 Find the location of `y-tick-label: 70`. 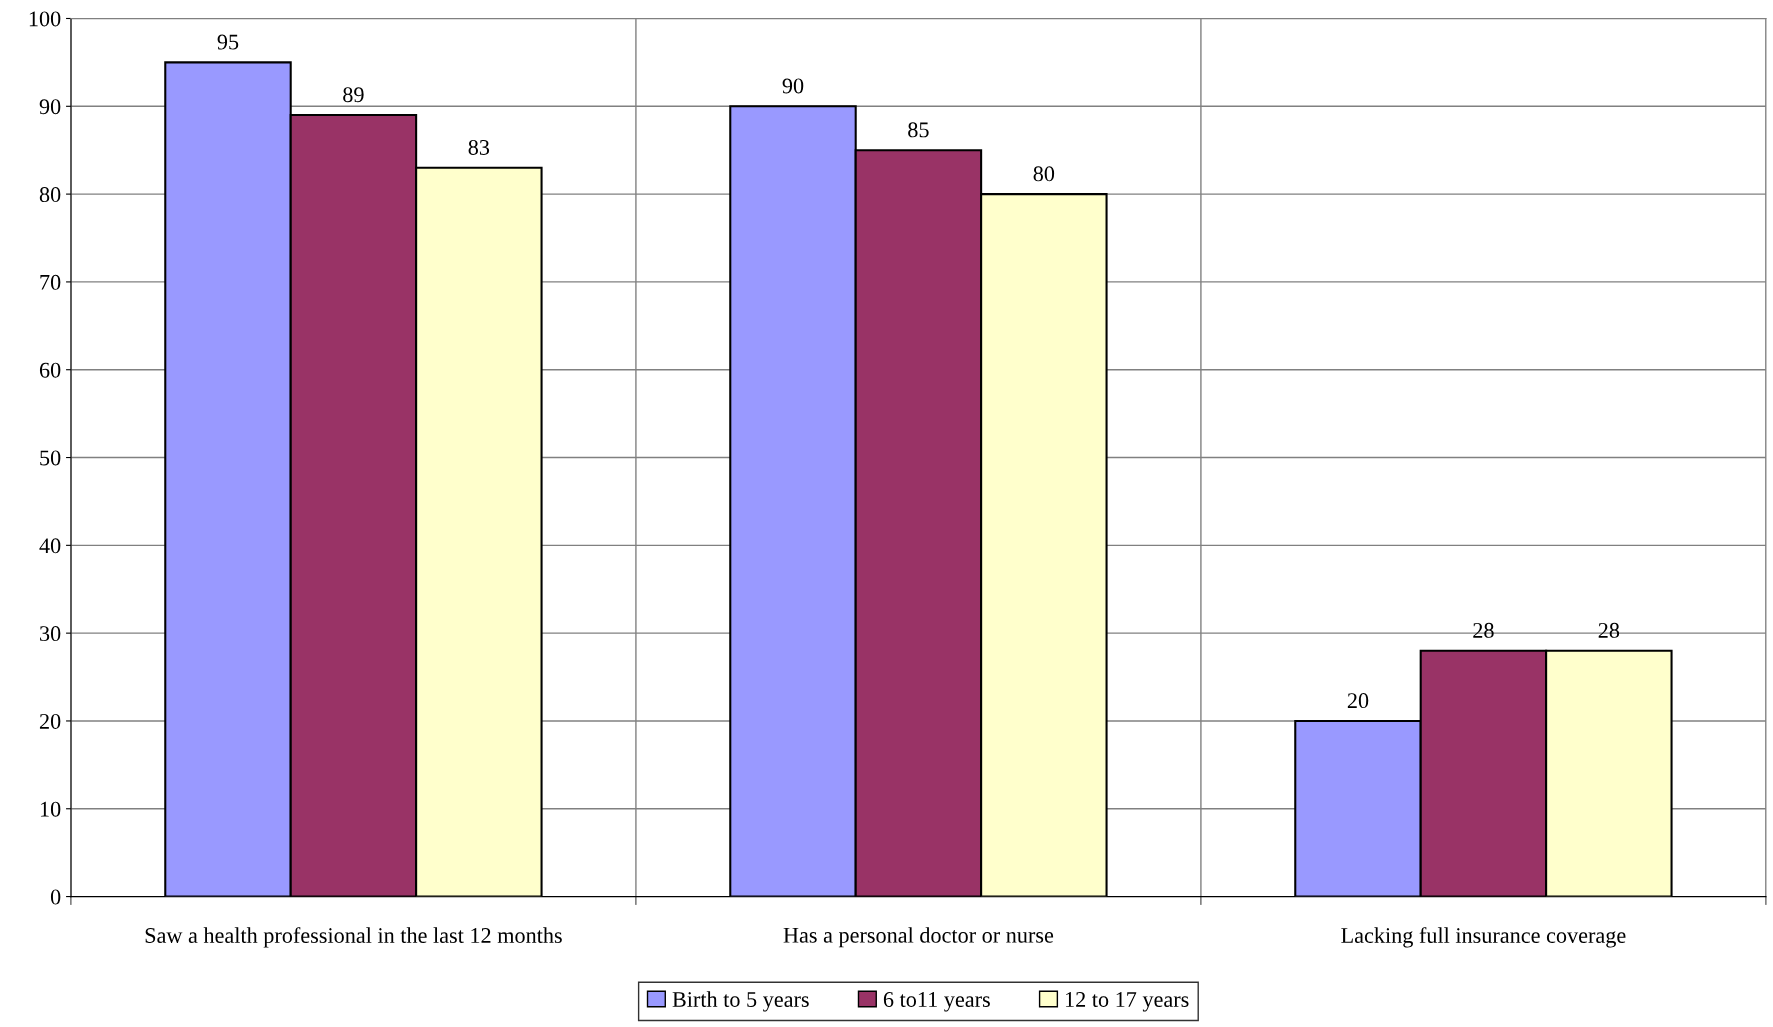

y-tick-label: 70 is located at coordinates (50, 282).